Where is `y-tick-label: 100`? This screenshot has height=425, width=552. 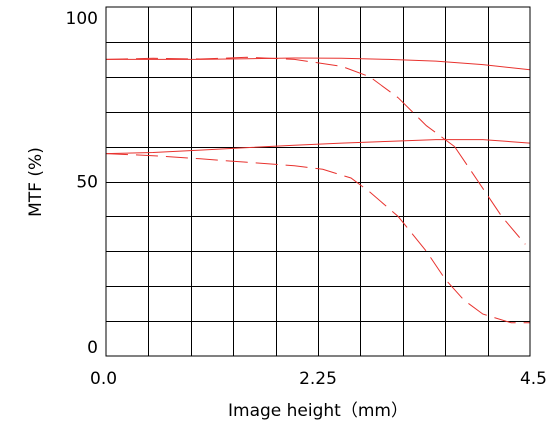
y-tick-label: 100 is located at coordinates (82, 19).